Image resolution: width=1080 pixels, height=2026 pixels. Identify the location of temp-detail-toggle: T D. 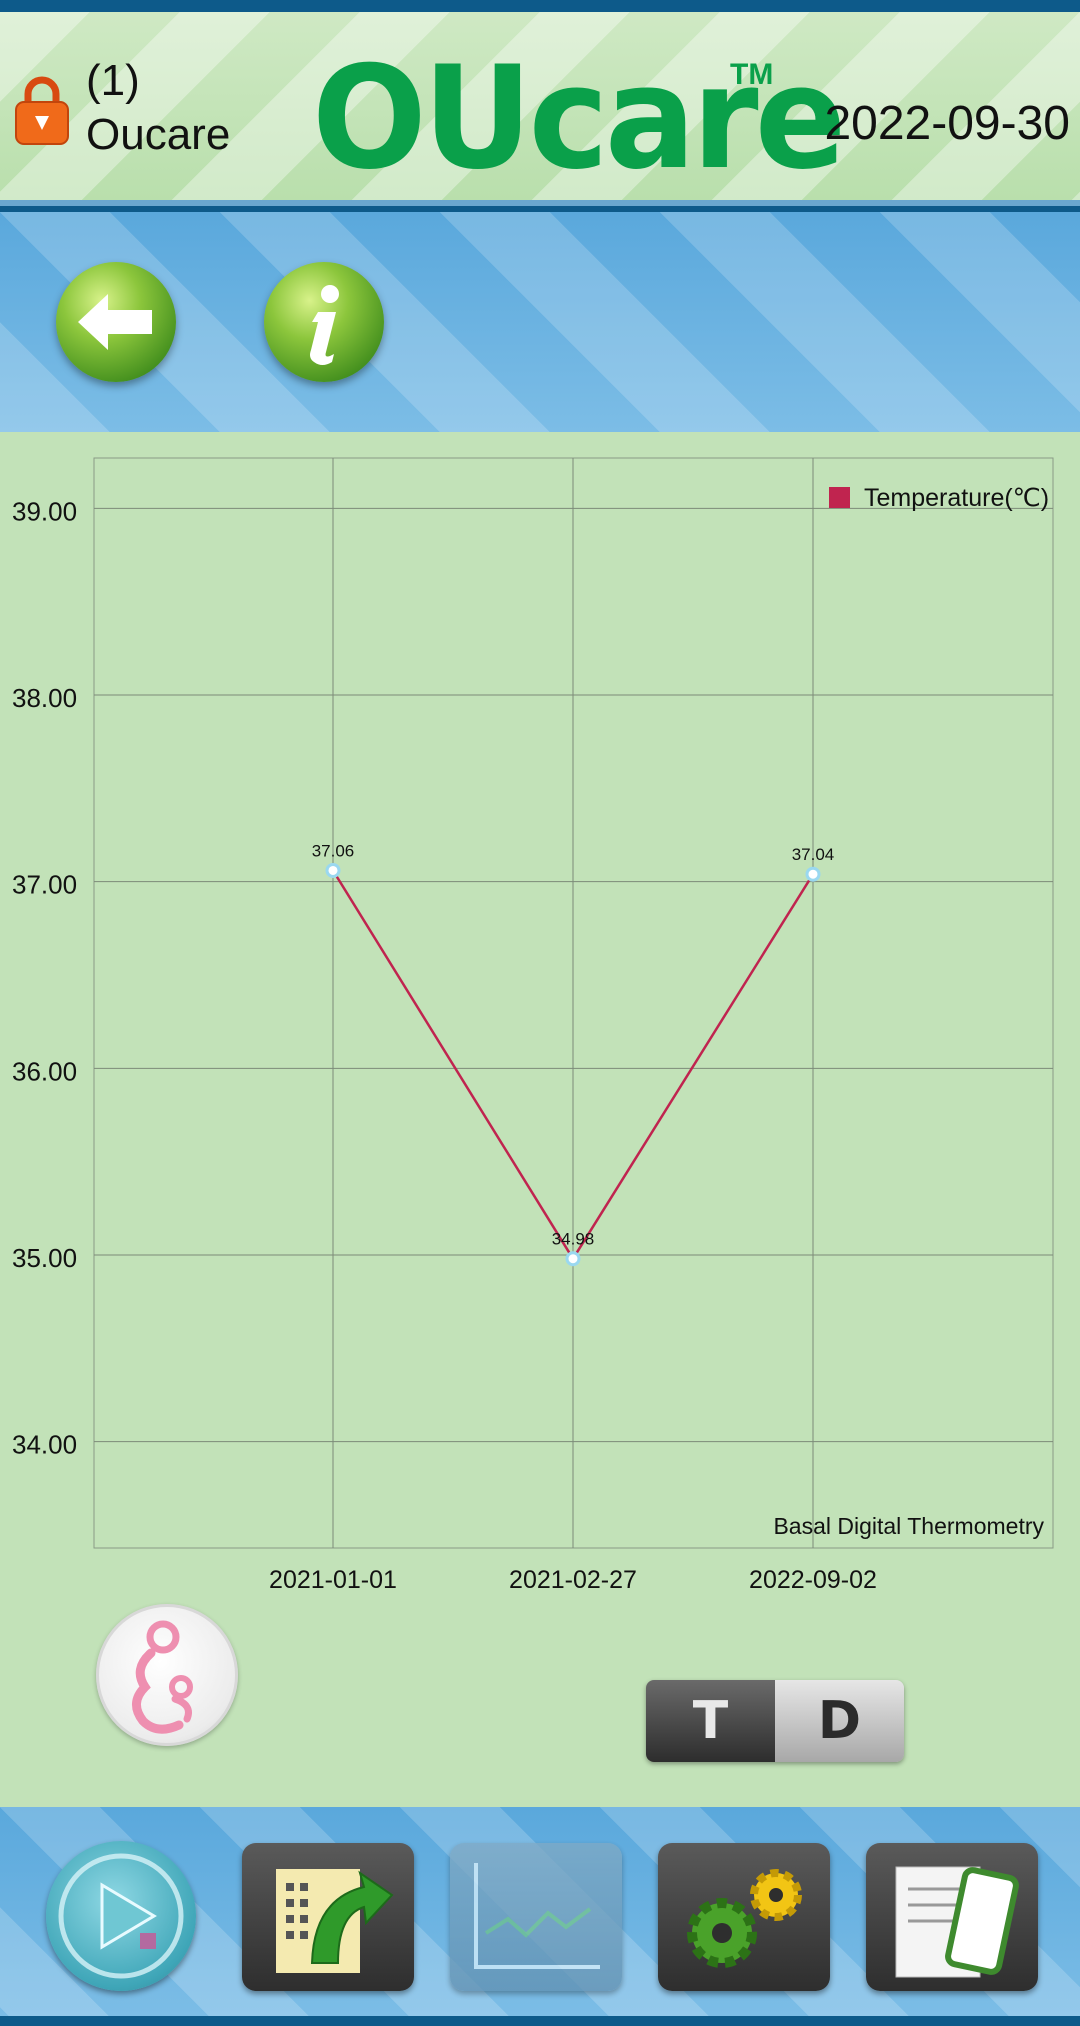
(775, 1721).